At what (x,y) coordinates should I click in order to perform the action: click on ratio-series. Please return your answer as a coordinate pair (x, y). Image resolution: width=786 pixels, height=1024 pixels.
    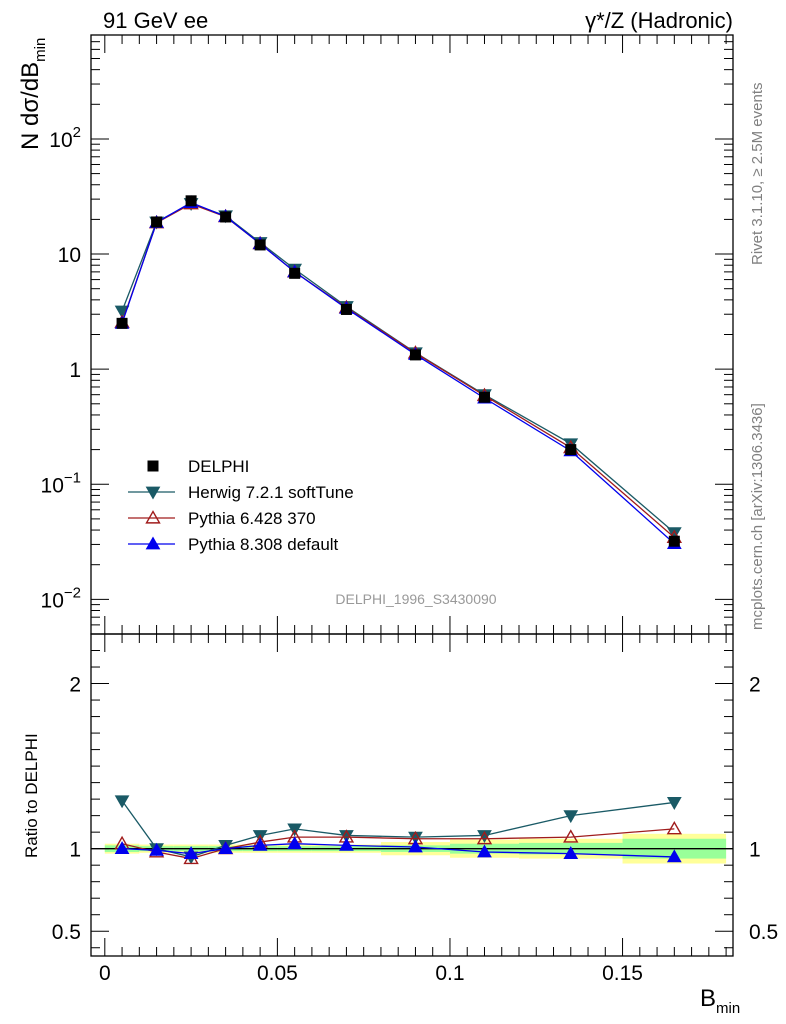
    Looking at the image, I should click on (398, 830).